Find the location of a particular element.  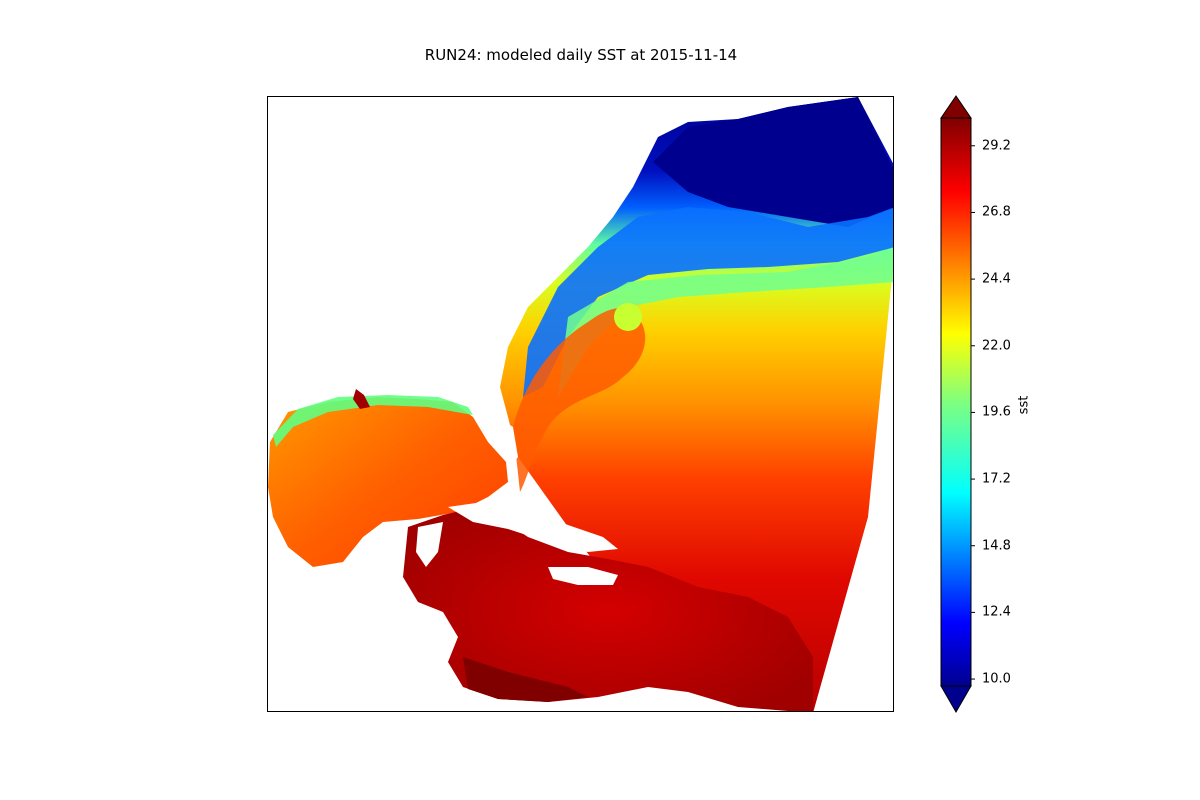

colorbar-tick-label: 19.6 is located at coordinates (996, 412).